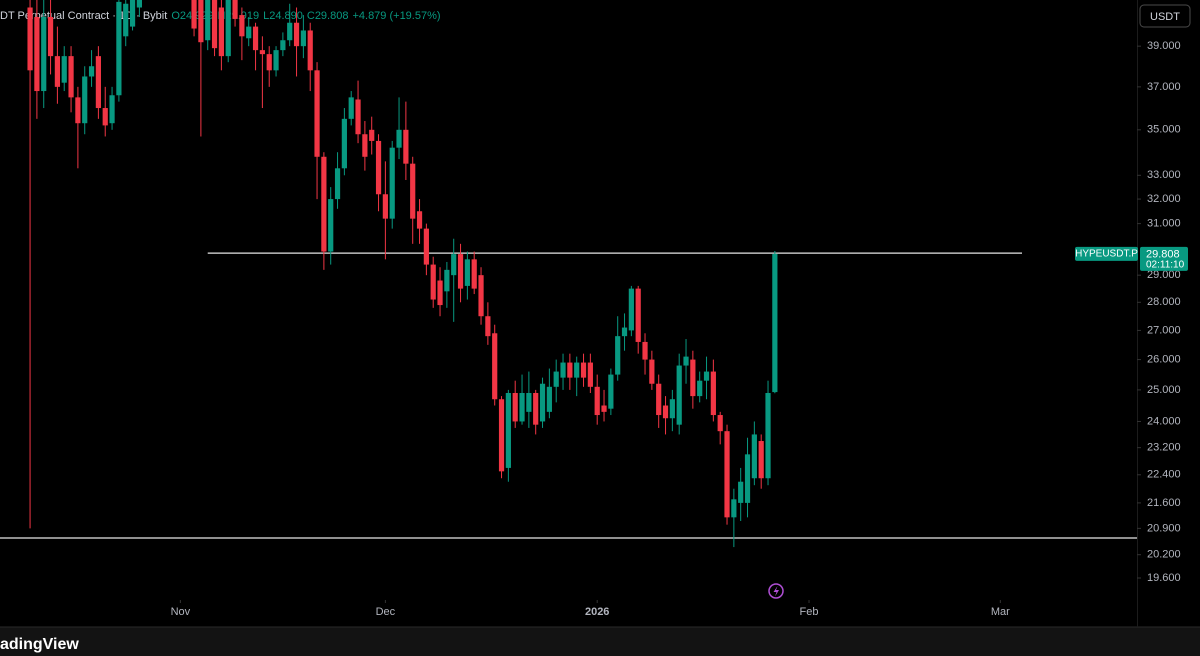 The image size is (1200, 656). What do you see at coordinates (1163, 254) in the screenshot?
I see `last-price: 29.808` at bounding box center [1163, 254].